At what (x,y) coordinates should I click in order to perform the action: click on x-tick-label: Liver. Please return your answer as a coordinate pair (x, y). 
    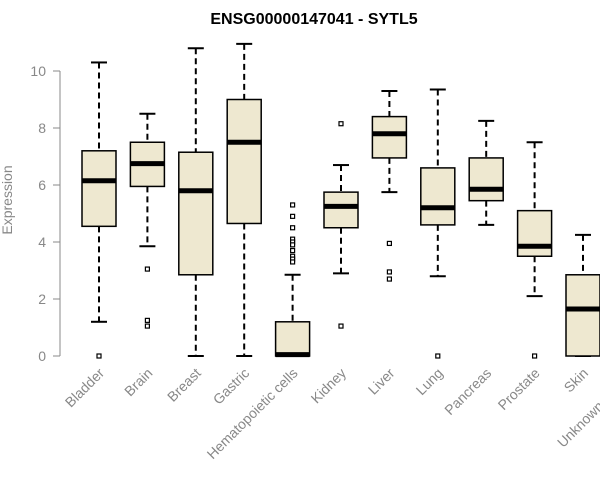
    Looking at the image, I should click on (381, 381).